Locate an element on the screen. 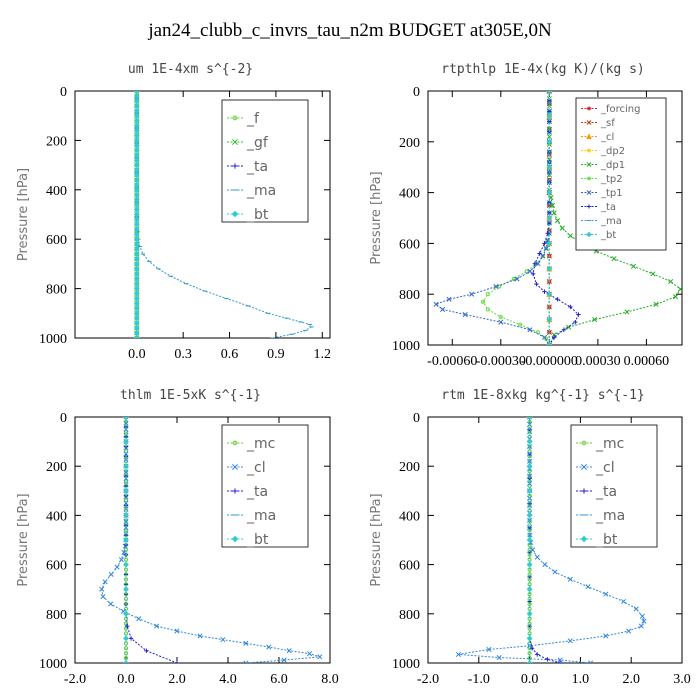 Image resolution: width=700 pixels, height=700 pixels. legend-label: _ta is located at coordinates (257, 492).